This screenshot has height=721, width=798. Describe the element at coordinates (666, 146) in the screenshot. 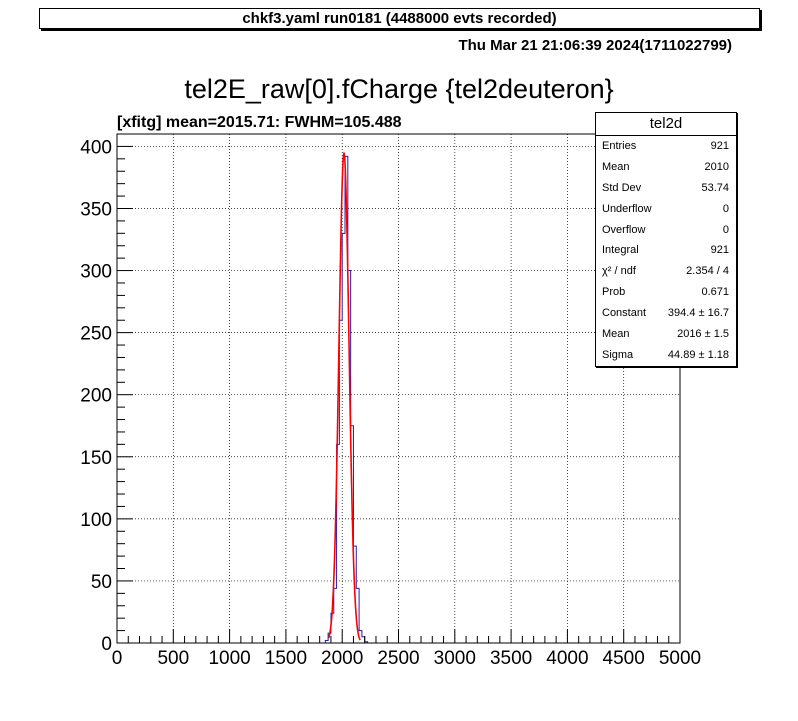

I see `stats-row: Entries 921` at that location.